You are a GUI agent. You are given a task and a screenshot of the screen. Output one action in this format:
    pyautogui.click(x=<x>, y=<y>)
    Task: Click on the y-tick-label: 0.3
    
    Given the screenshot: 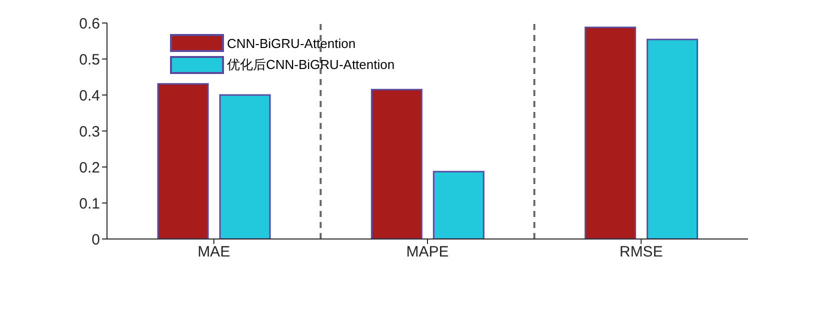 What is the action you would take?
    pyautogui.click(x=89, y=131)
    